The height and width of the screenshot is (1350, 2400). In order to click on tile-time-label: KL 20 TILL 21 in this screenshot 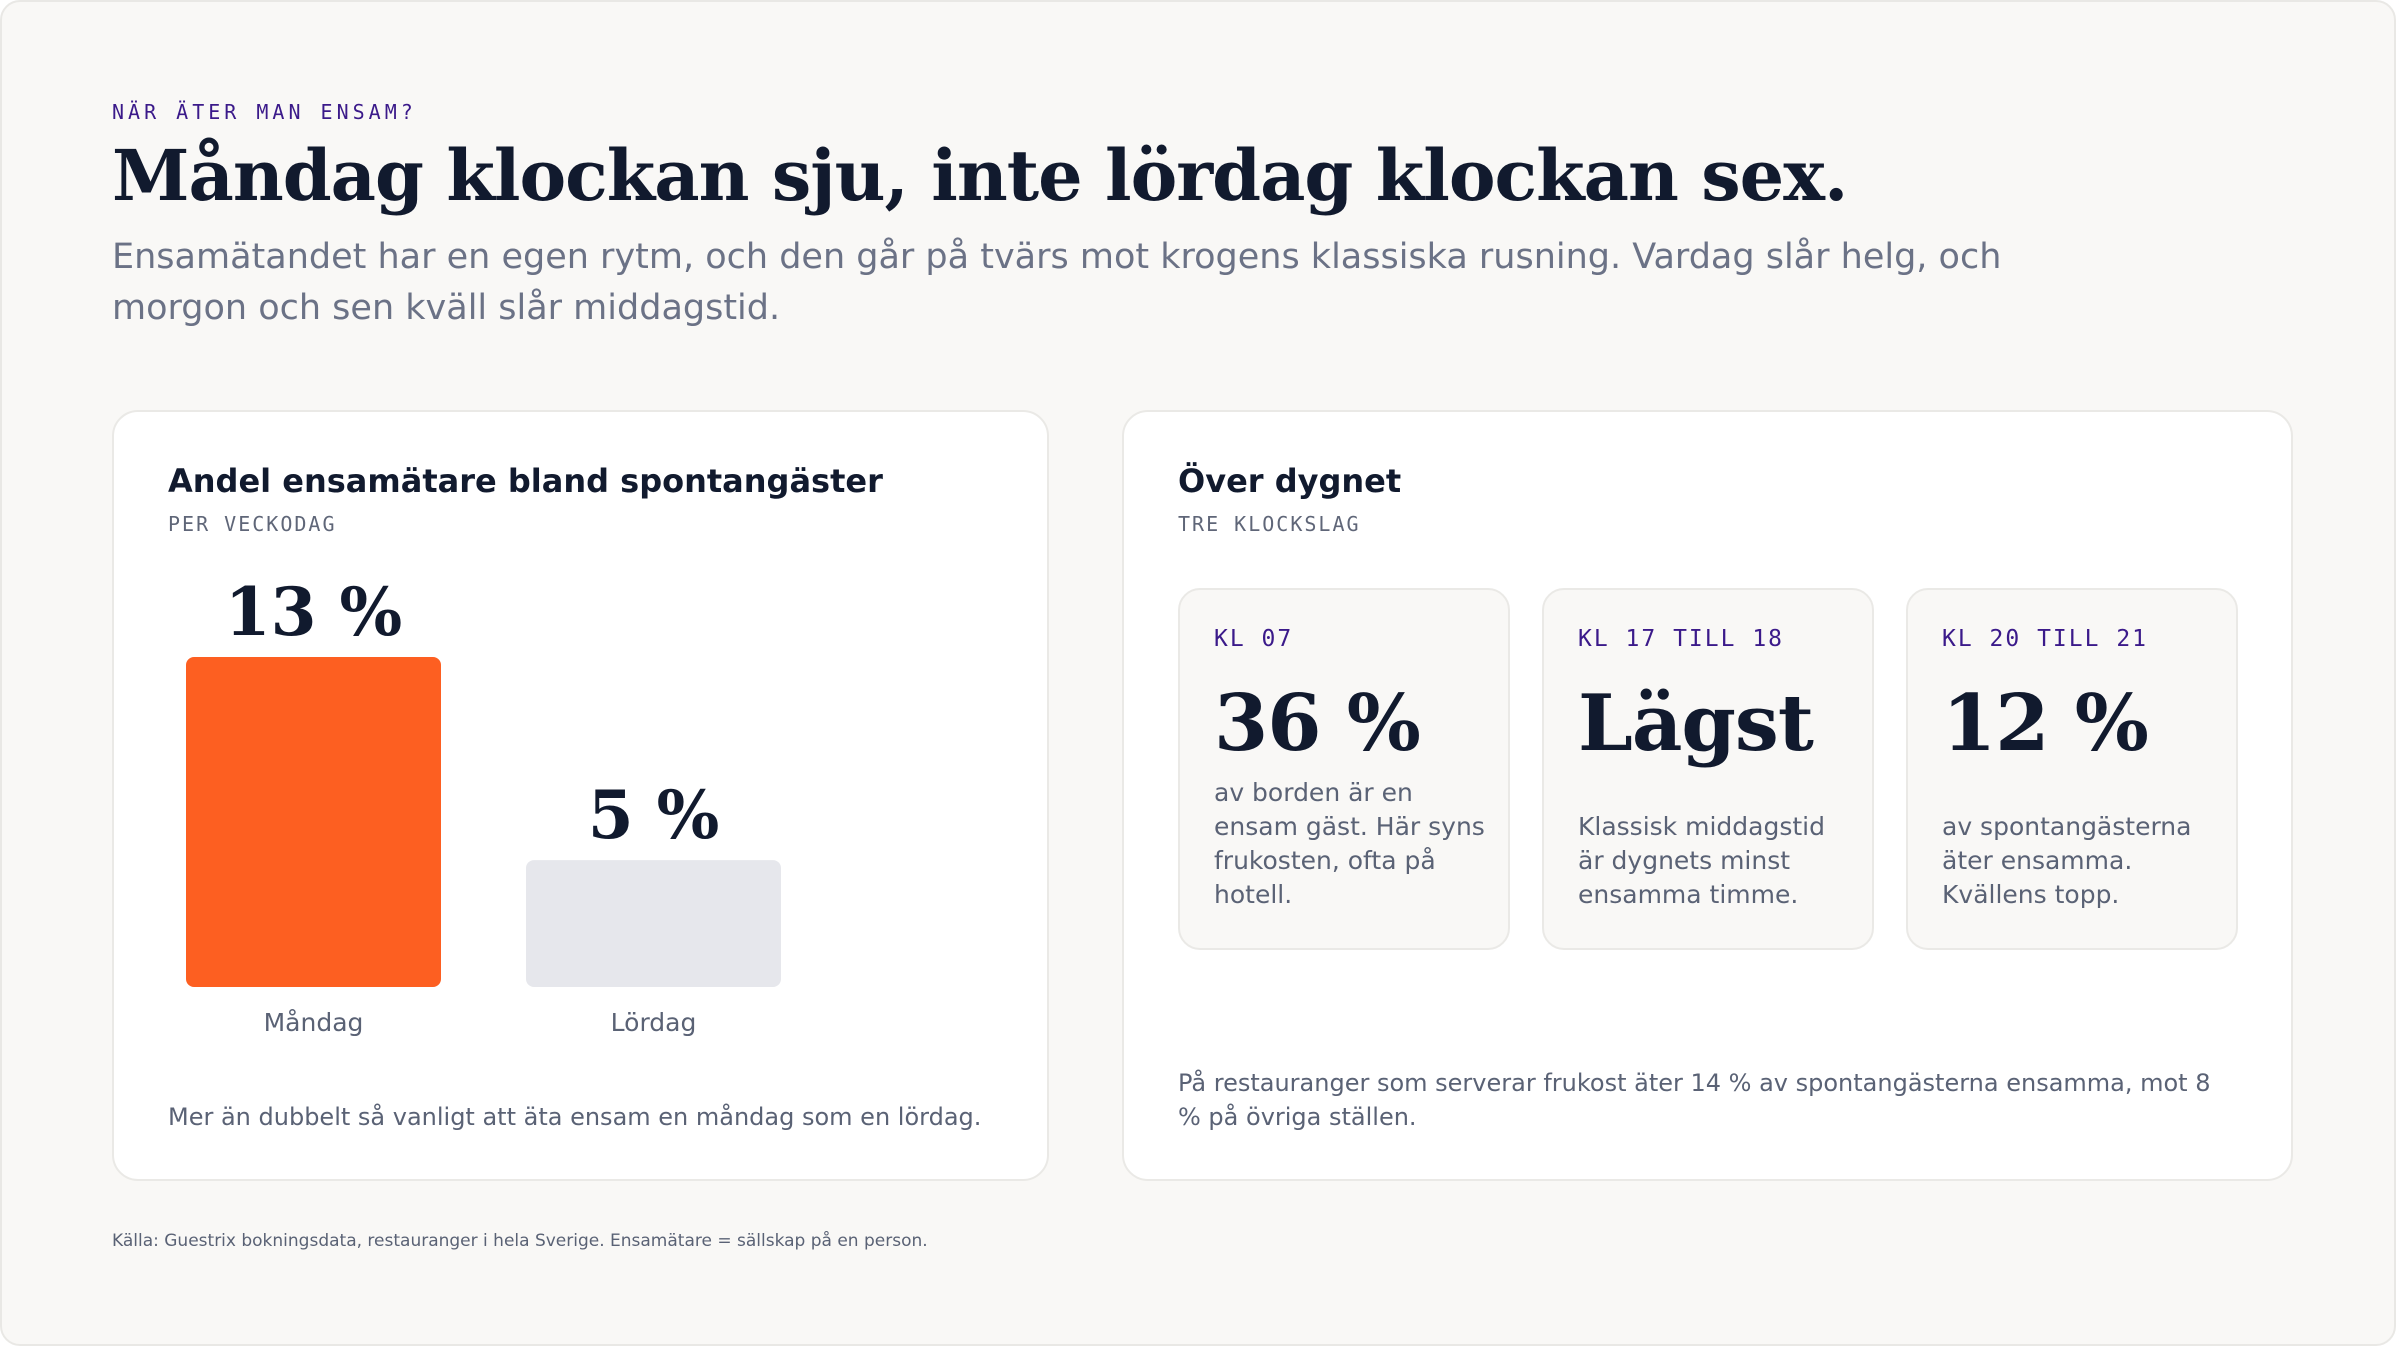, I will do `click(2045, 639)`.